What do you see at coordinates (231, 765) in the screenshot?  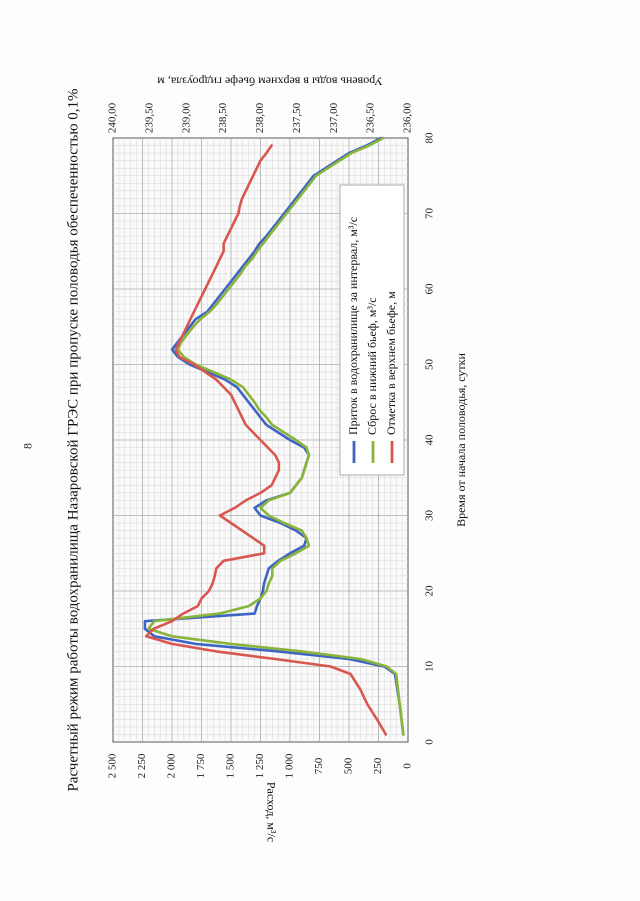 I see `y-tick-label: 1 500` at bounding box center [231, 765].